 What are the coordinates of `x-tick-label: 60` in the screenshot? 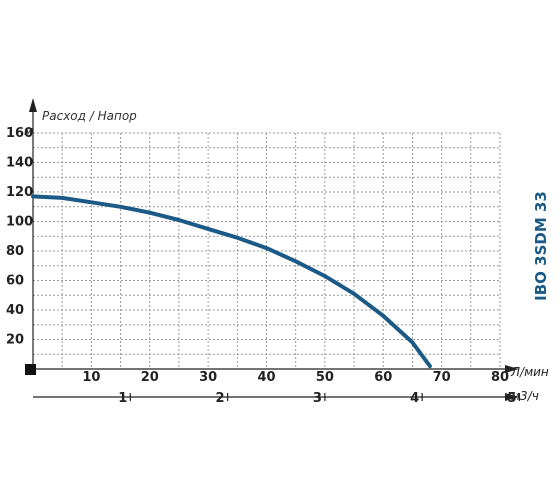 It's located at (383, 377).